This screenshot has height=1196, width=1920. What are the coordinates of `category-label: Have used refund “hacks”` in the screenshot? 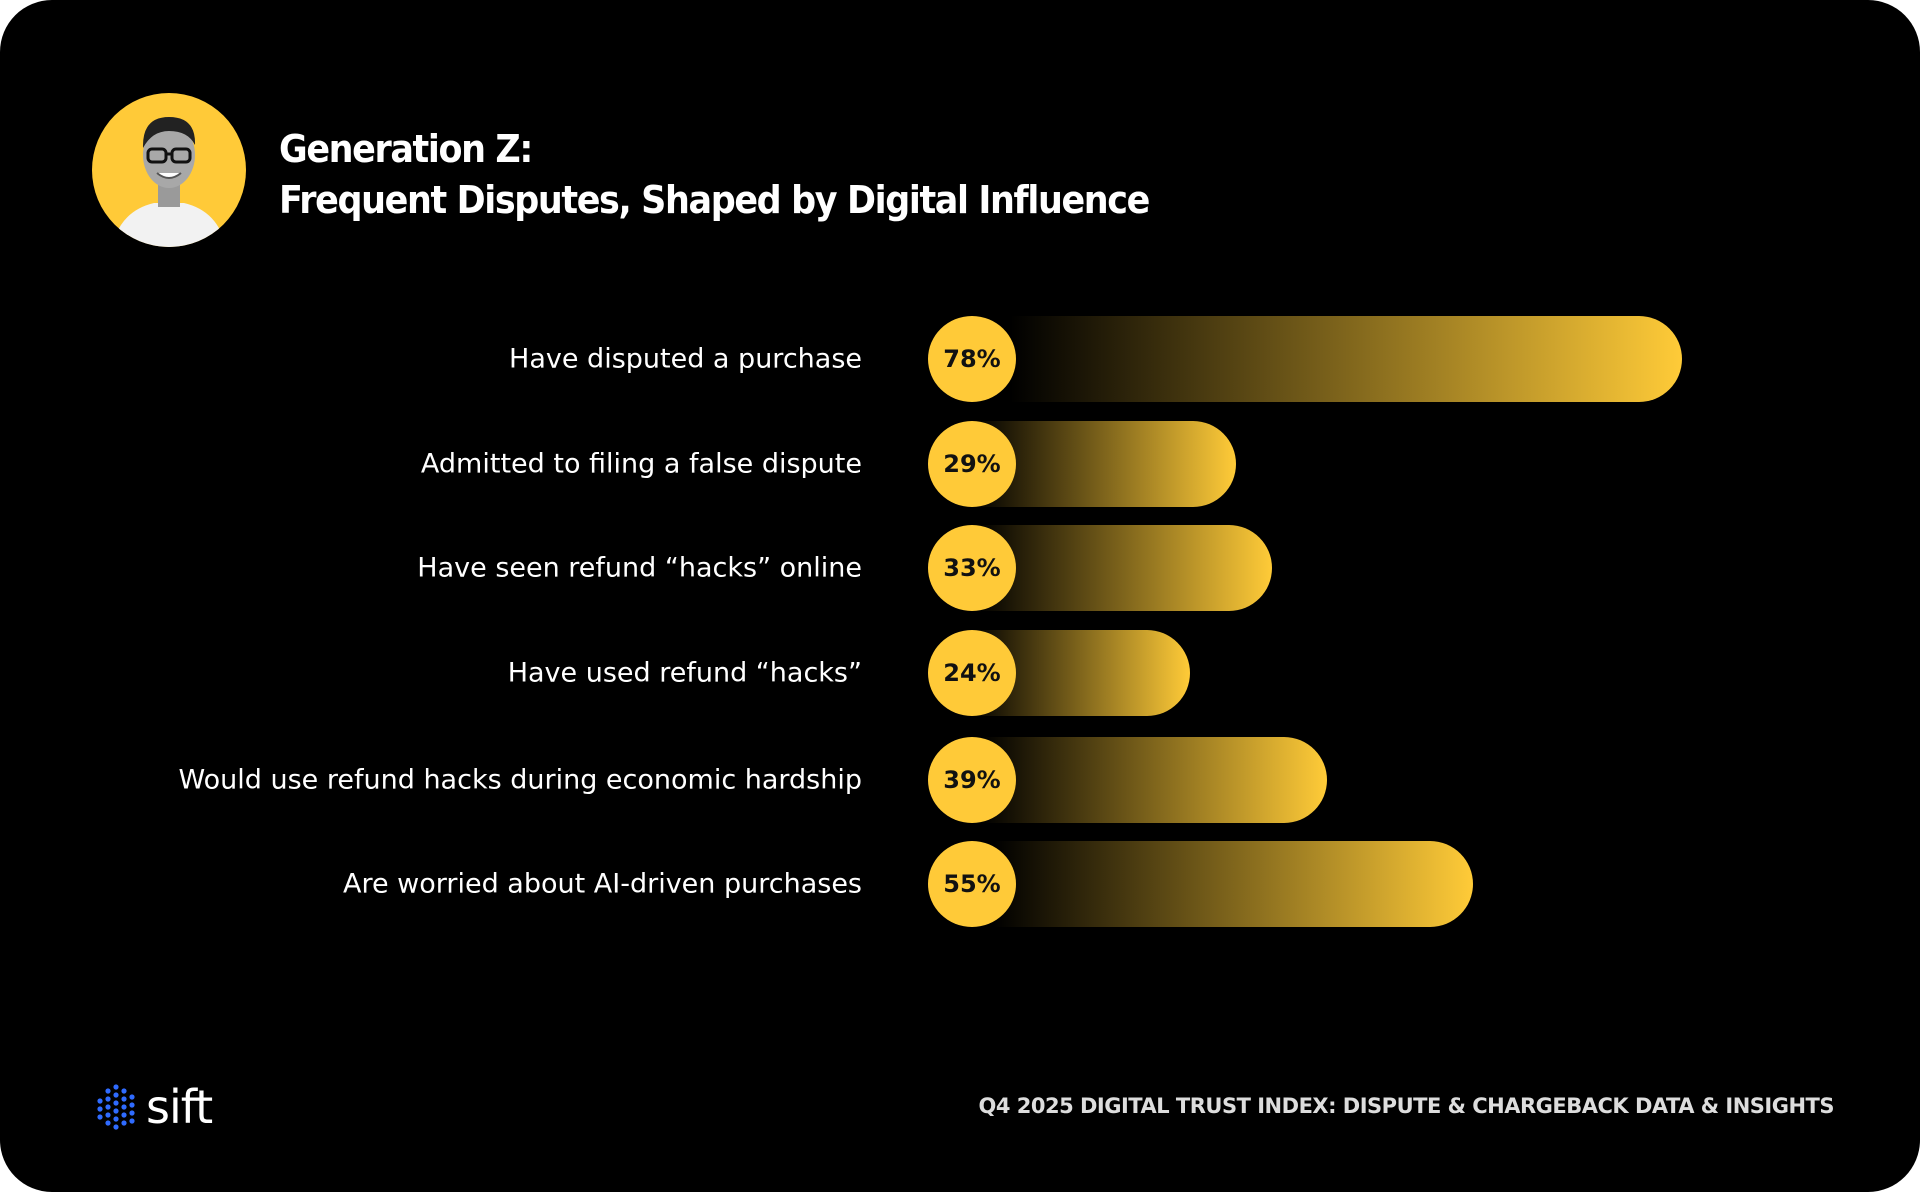 It's located at (684, 673).